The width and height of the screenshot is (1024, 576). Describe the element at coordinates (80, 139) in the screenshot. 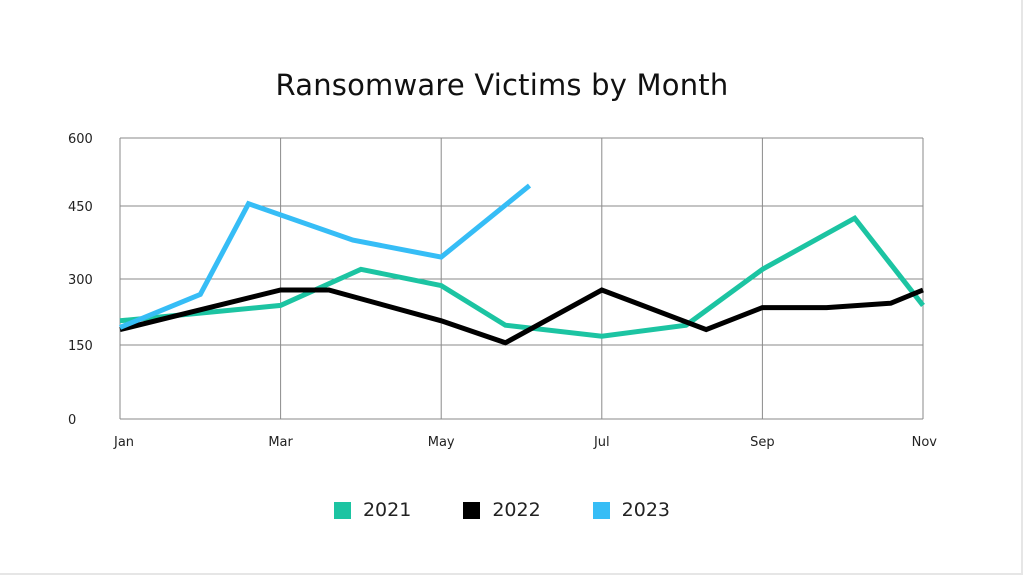

I see `y-tick-label: 600` at that location.